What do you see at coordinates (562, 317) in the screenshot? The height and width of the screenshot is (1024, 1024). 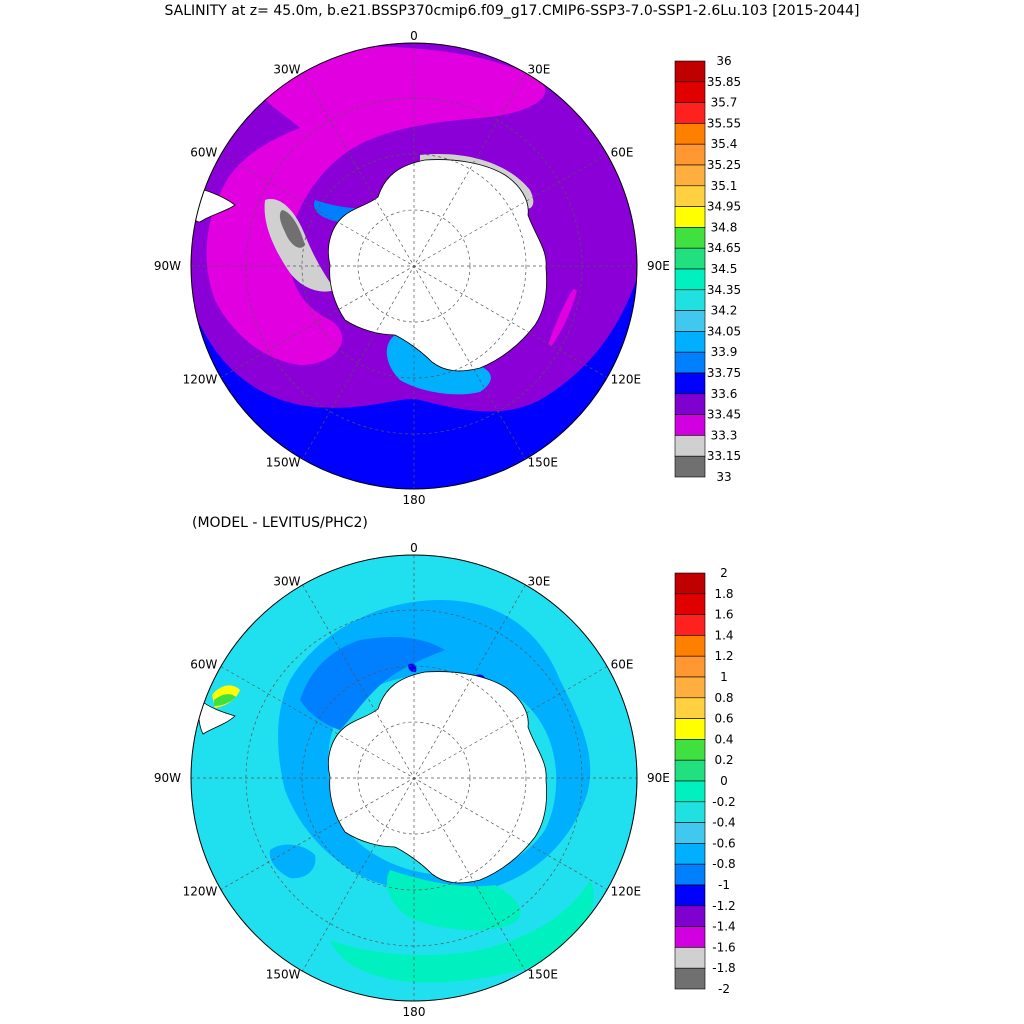 I see `salinity-region-33.45-streak` at bounding box center [562, 317].